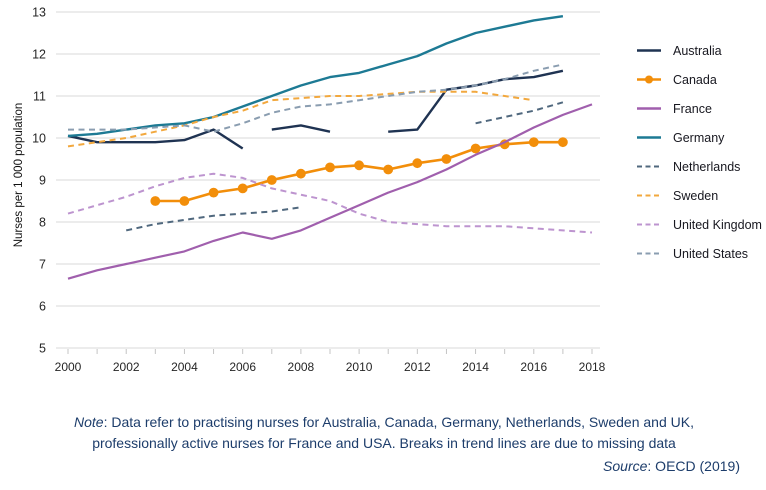 This screenshot has width=766, height=490. I want to click on marker-canada-2011, so click(388, 169).